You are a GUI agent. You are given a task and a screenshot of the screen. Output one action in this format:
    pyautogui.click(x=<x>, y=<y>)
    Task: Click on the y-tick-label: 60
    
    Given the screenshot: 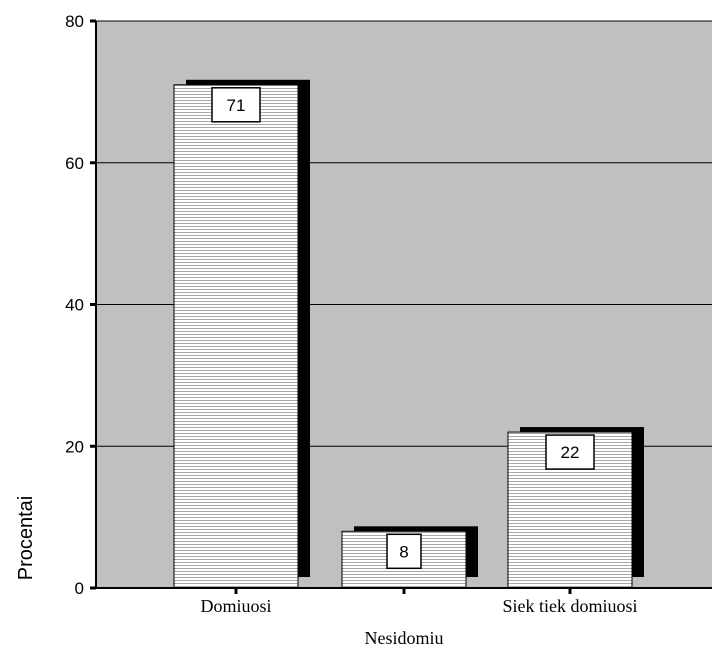 What is the action you would take?
    pyautogui.click(x=74, y=163)
    